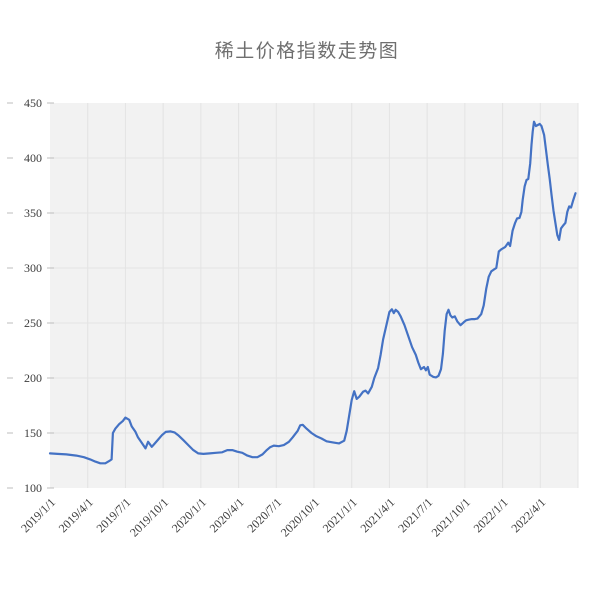 The image size is (600, 600). What do you see at coordinates (189, 515) in the screenshot?
I see `x-tick-label: 2020/1/1` at bounding box center [189, 515].